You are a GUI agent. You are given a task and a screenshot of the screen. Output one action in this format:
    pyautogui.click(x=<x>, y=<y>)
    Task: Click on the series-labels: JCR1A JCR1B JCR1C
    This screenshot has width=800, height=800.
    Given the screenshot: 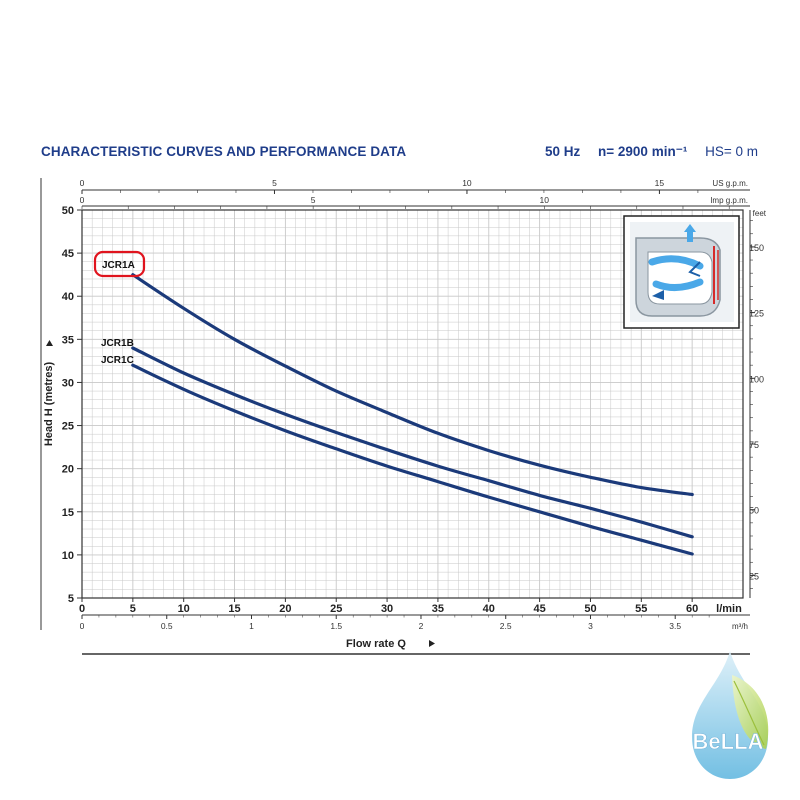 What is the action you would take?
    pyautogui.click(x=119, y=308)
    